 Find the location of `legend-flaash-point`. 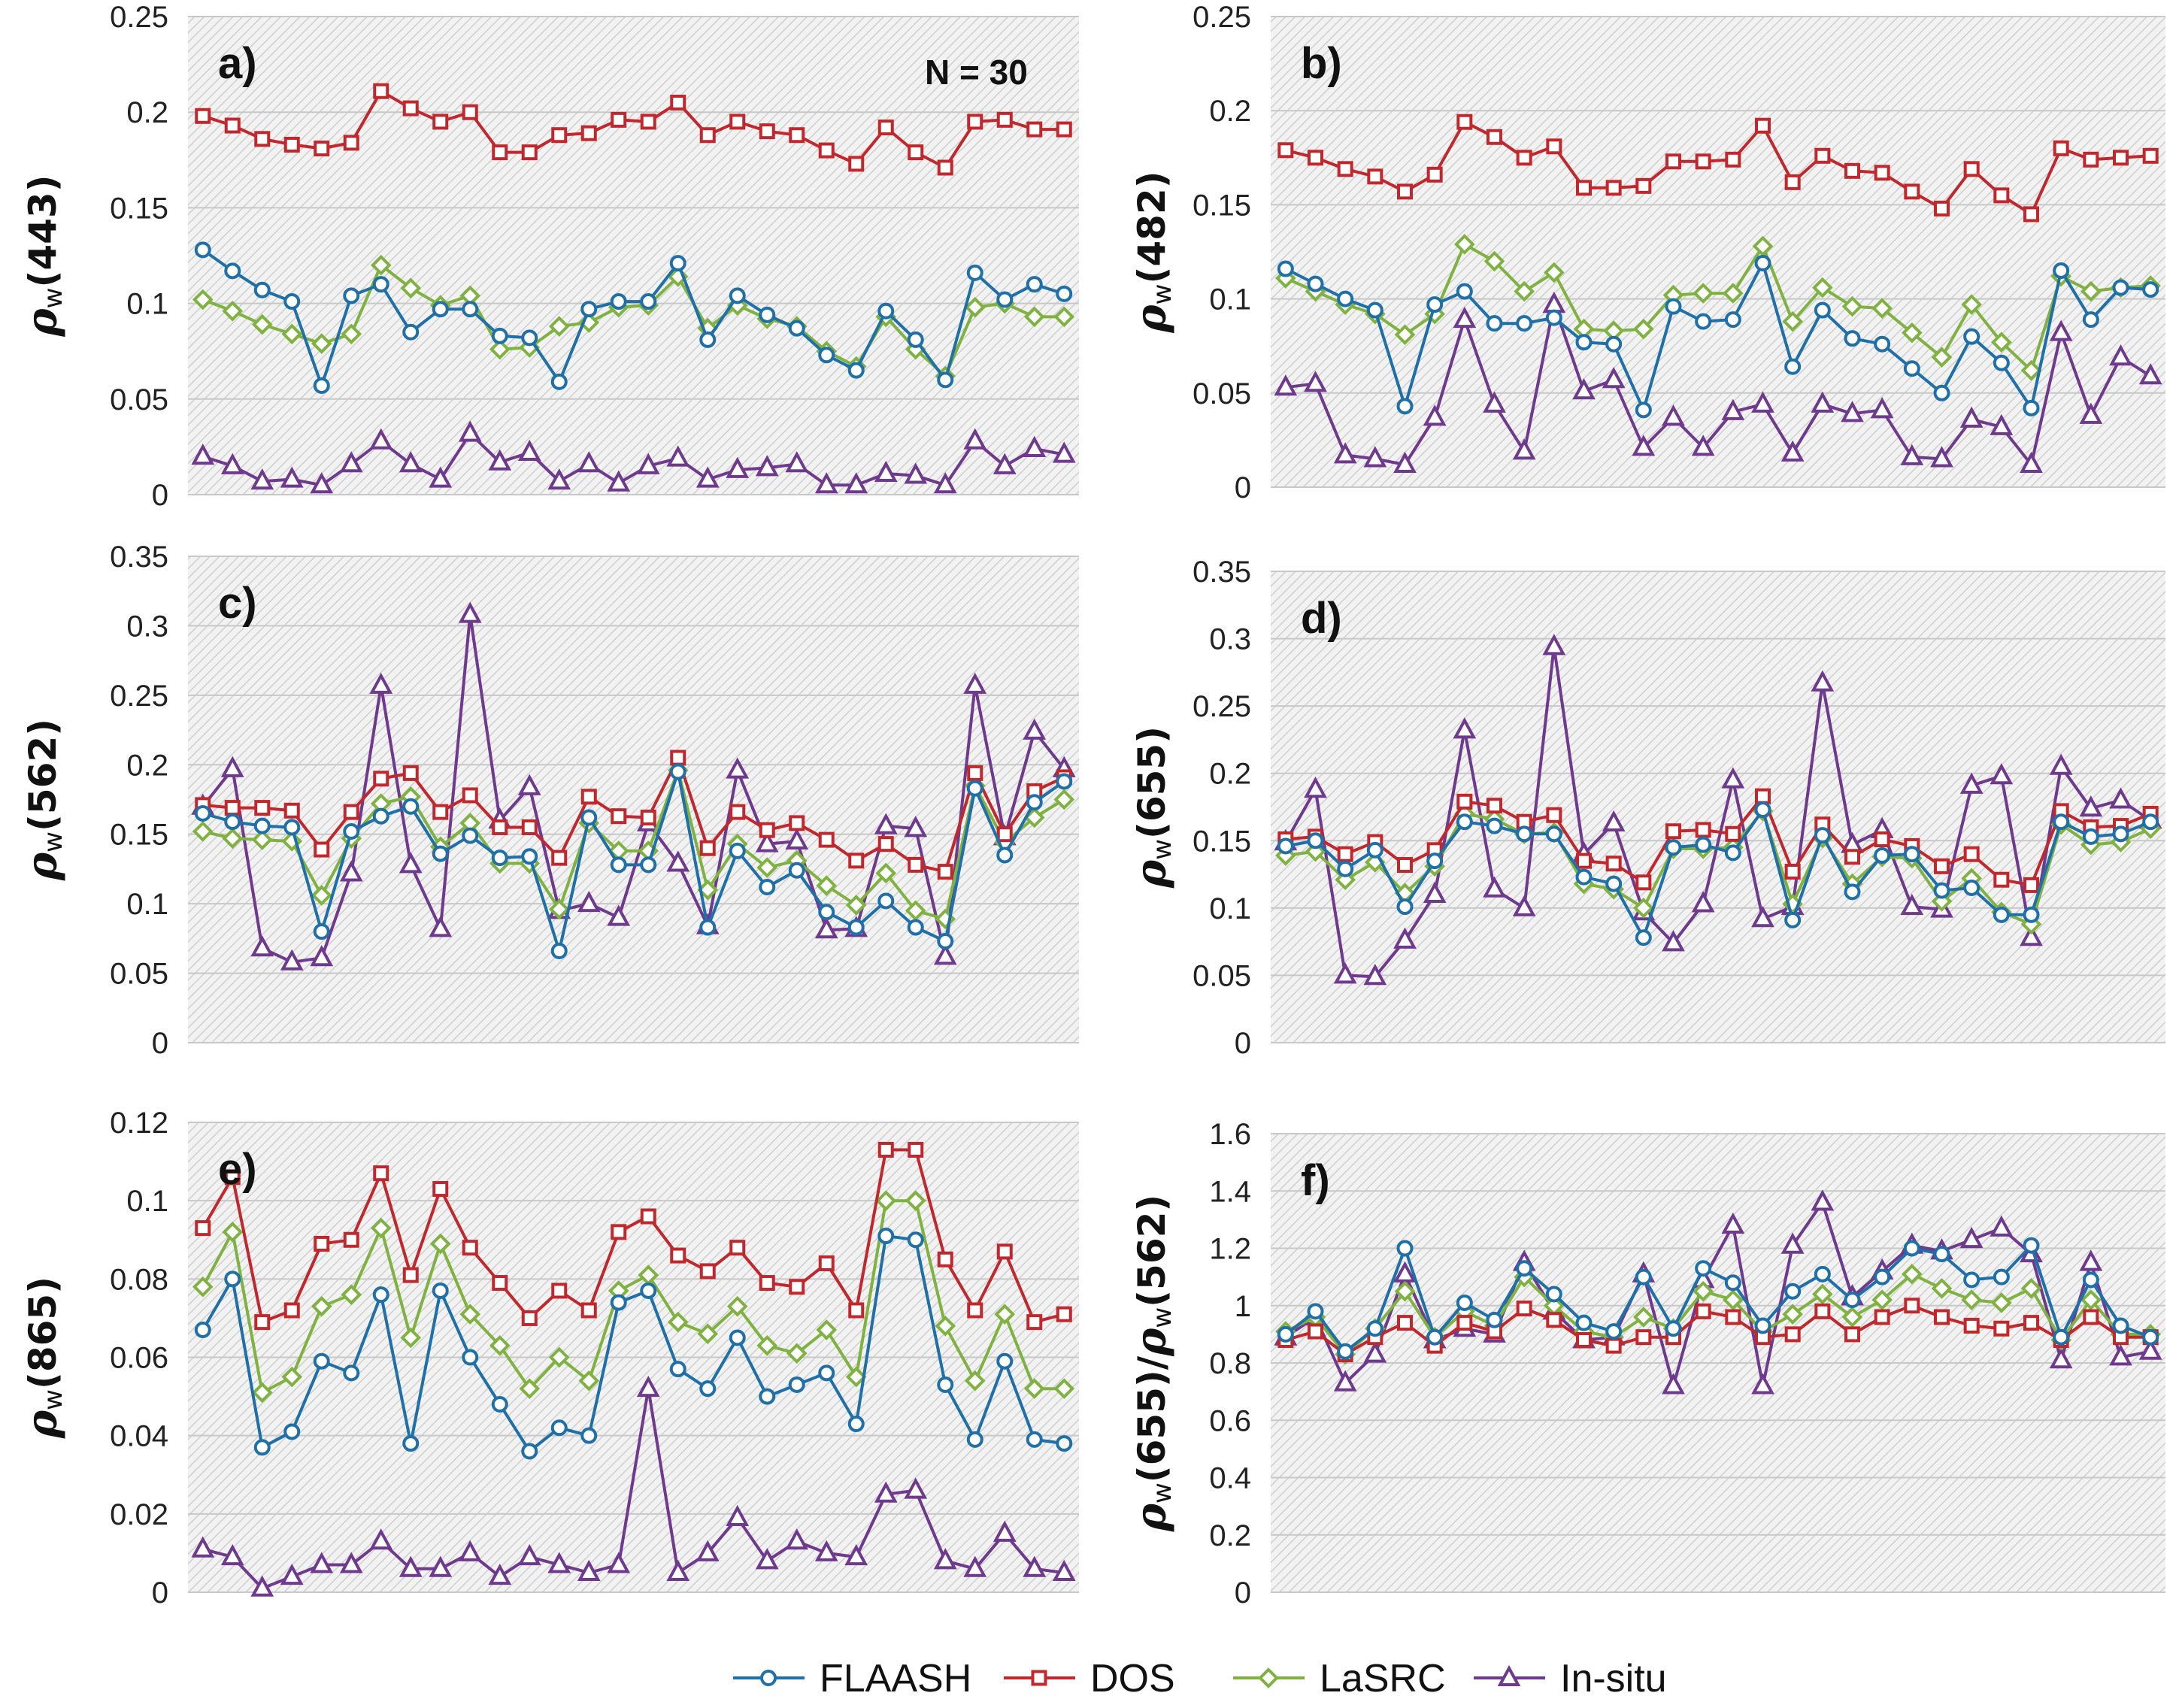

legend-flaash-point is located at coordinates (768, 1678).